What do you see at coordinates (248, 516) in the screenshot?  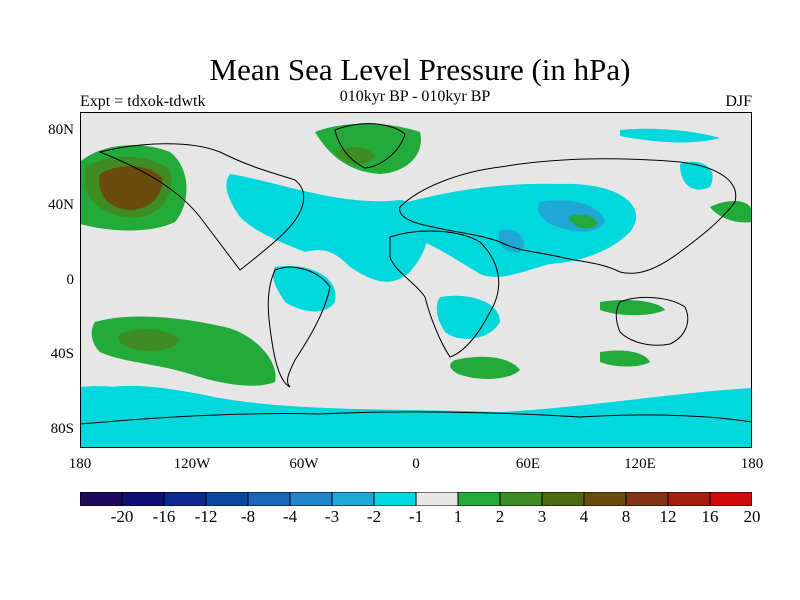 I see `colorbar-tick-label: -8` at bounding box center [248, 516].